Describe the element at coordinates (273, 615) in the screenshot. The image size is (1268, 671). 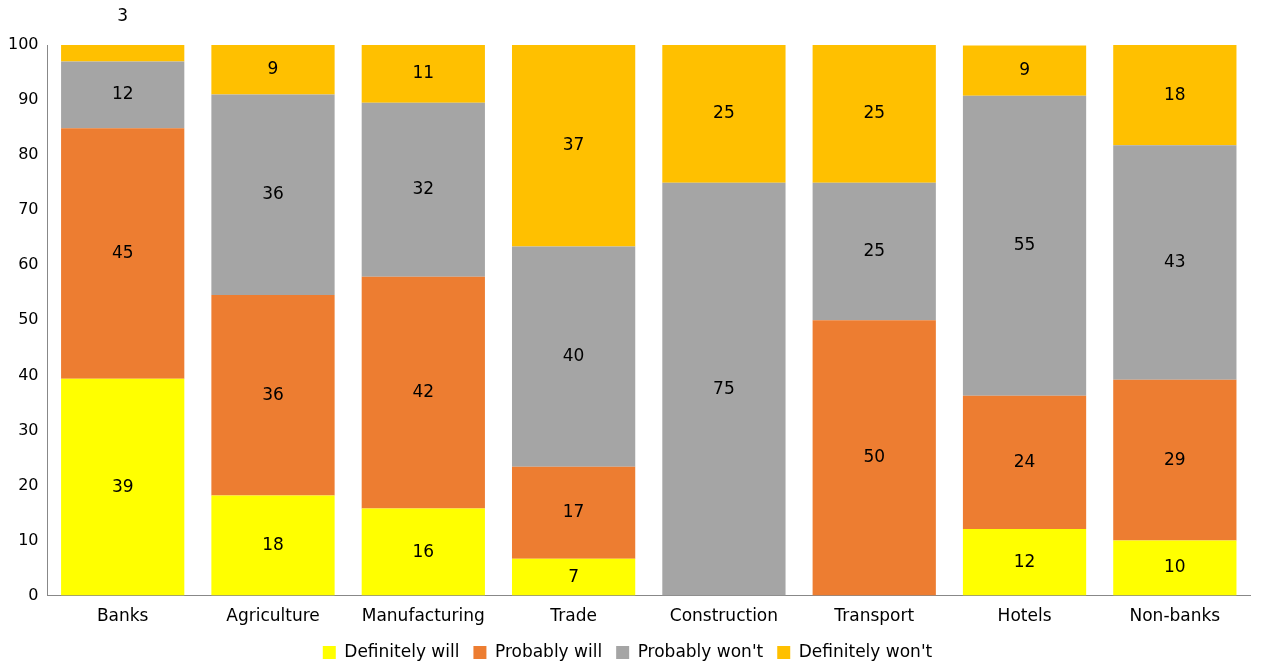
I see `x-tick-label: Agriculture` at that location.